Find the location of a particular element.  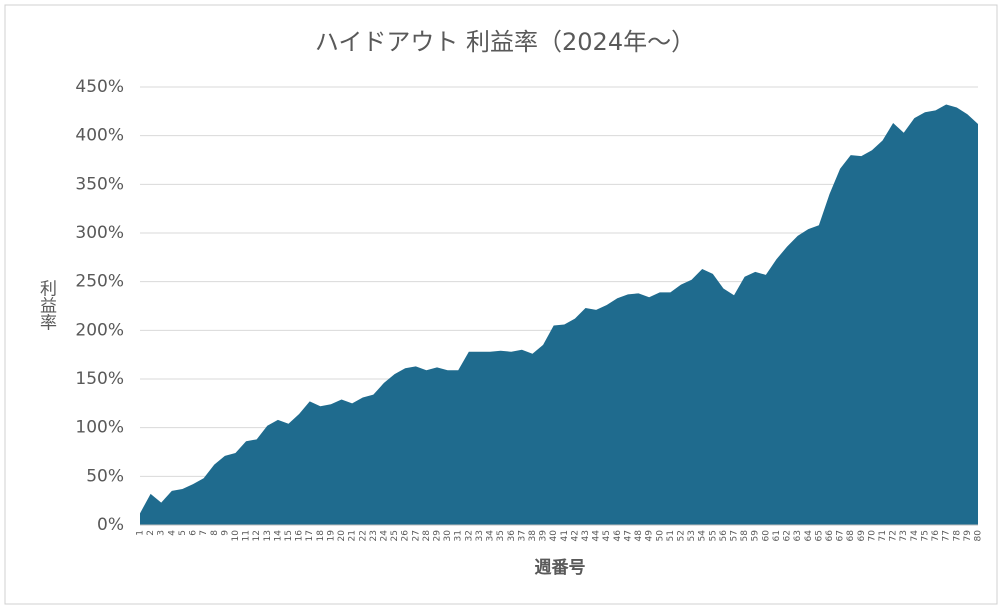

x-tick-label: 53 is located at coordinates (692, 535).